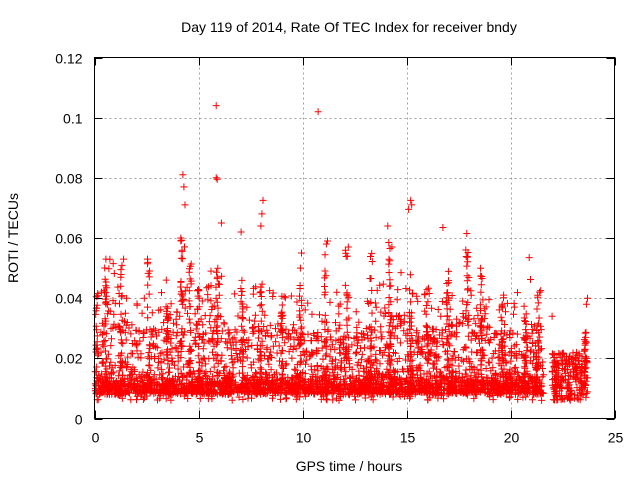 The height and width of the screenshot is (480, 640). I want to click on x-tick-label: 5, so click(200, 438).